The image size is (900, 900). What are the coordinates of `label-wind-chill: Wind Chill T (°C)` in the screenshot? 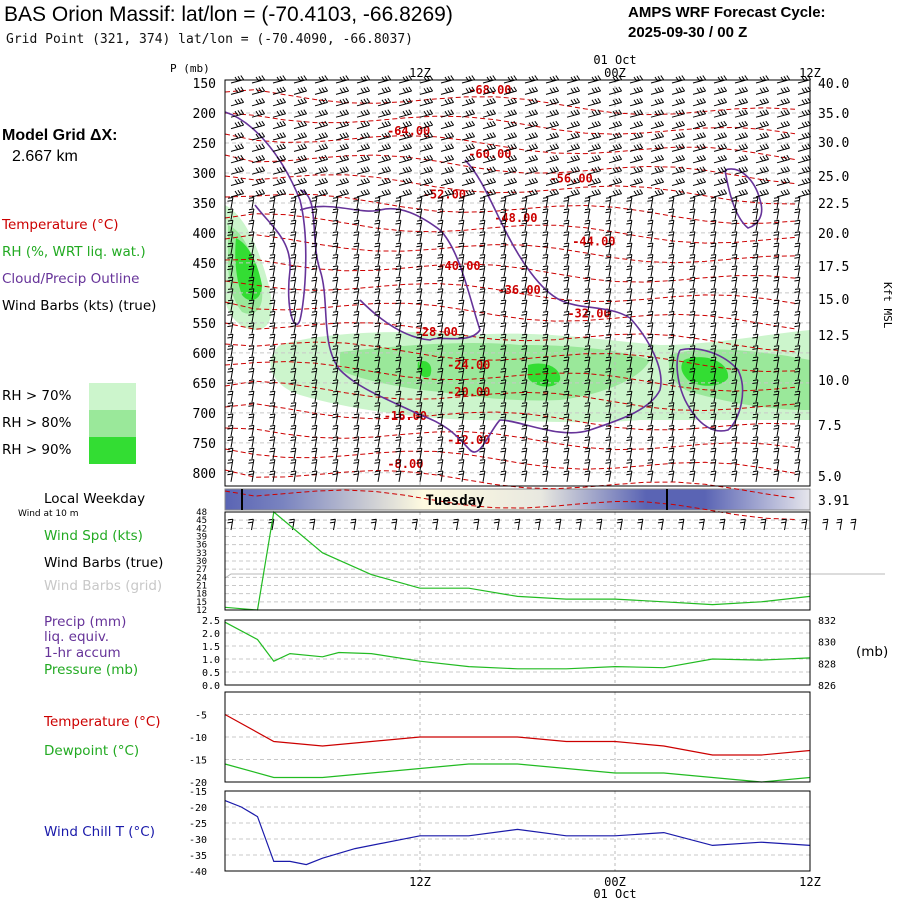 It's located at (99, 832).